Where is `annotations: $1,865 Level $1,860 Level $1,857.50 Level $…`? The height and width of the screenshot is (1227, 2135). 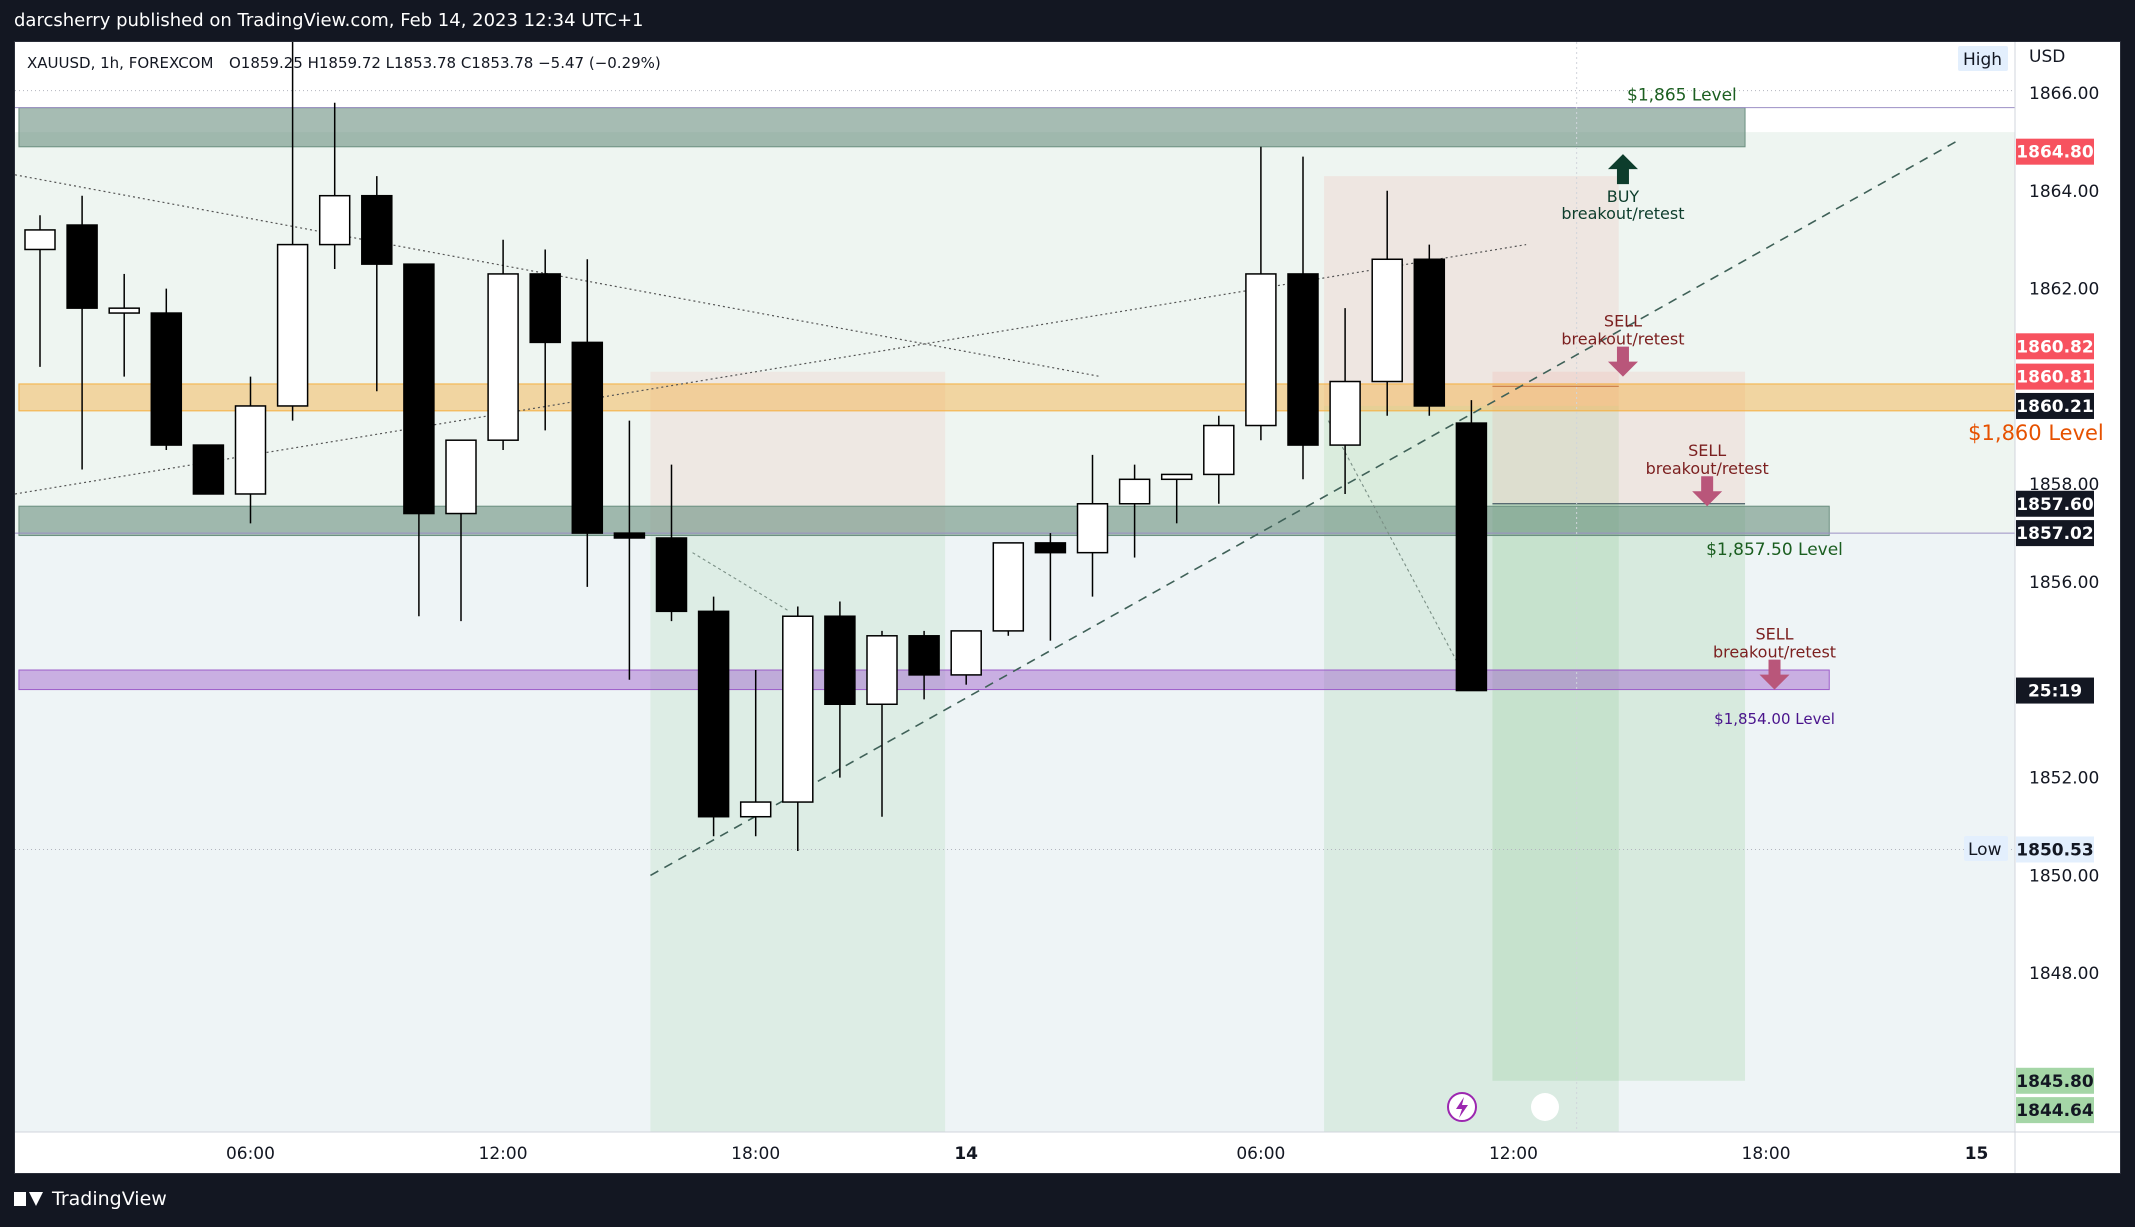
annotations: $1,865 Level $1,860 Level $1,857.50 Level $… is located at coordinates (1832, 406).